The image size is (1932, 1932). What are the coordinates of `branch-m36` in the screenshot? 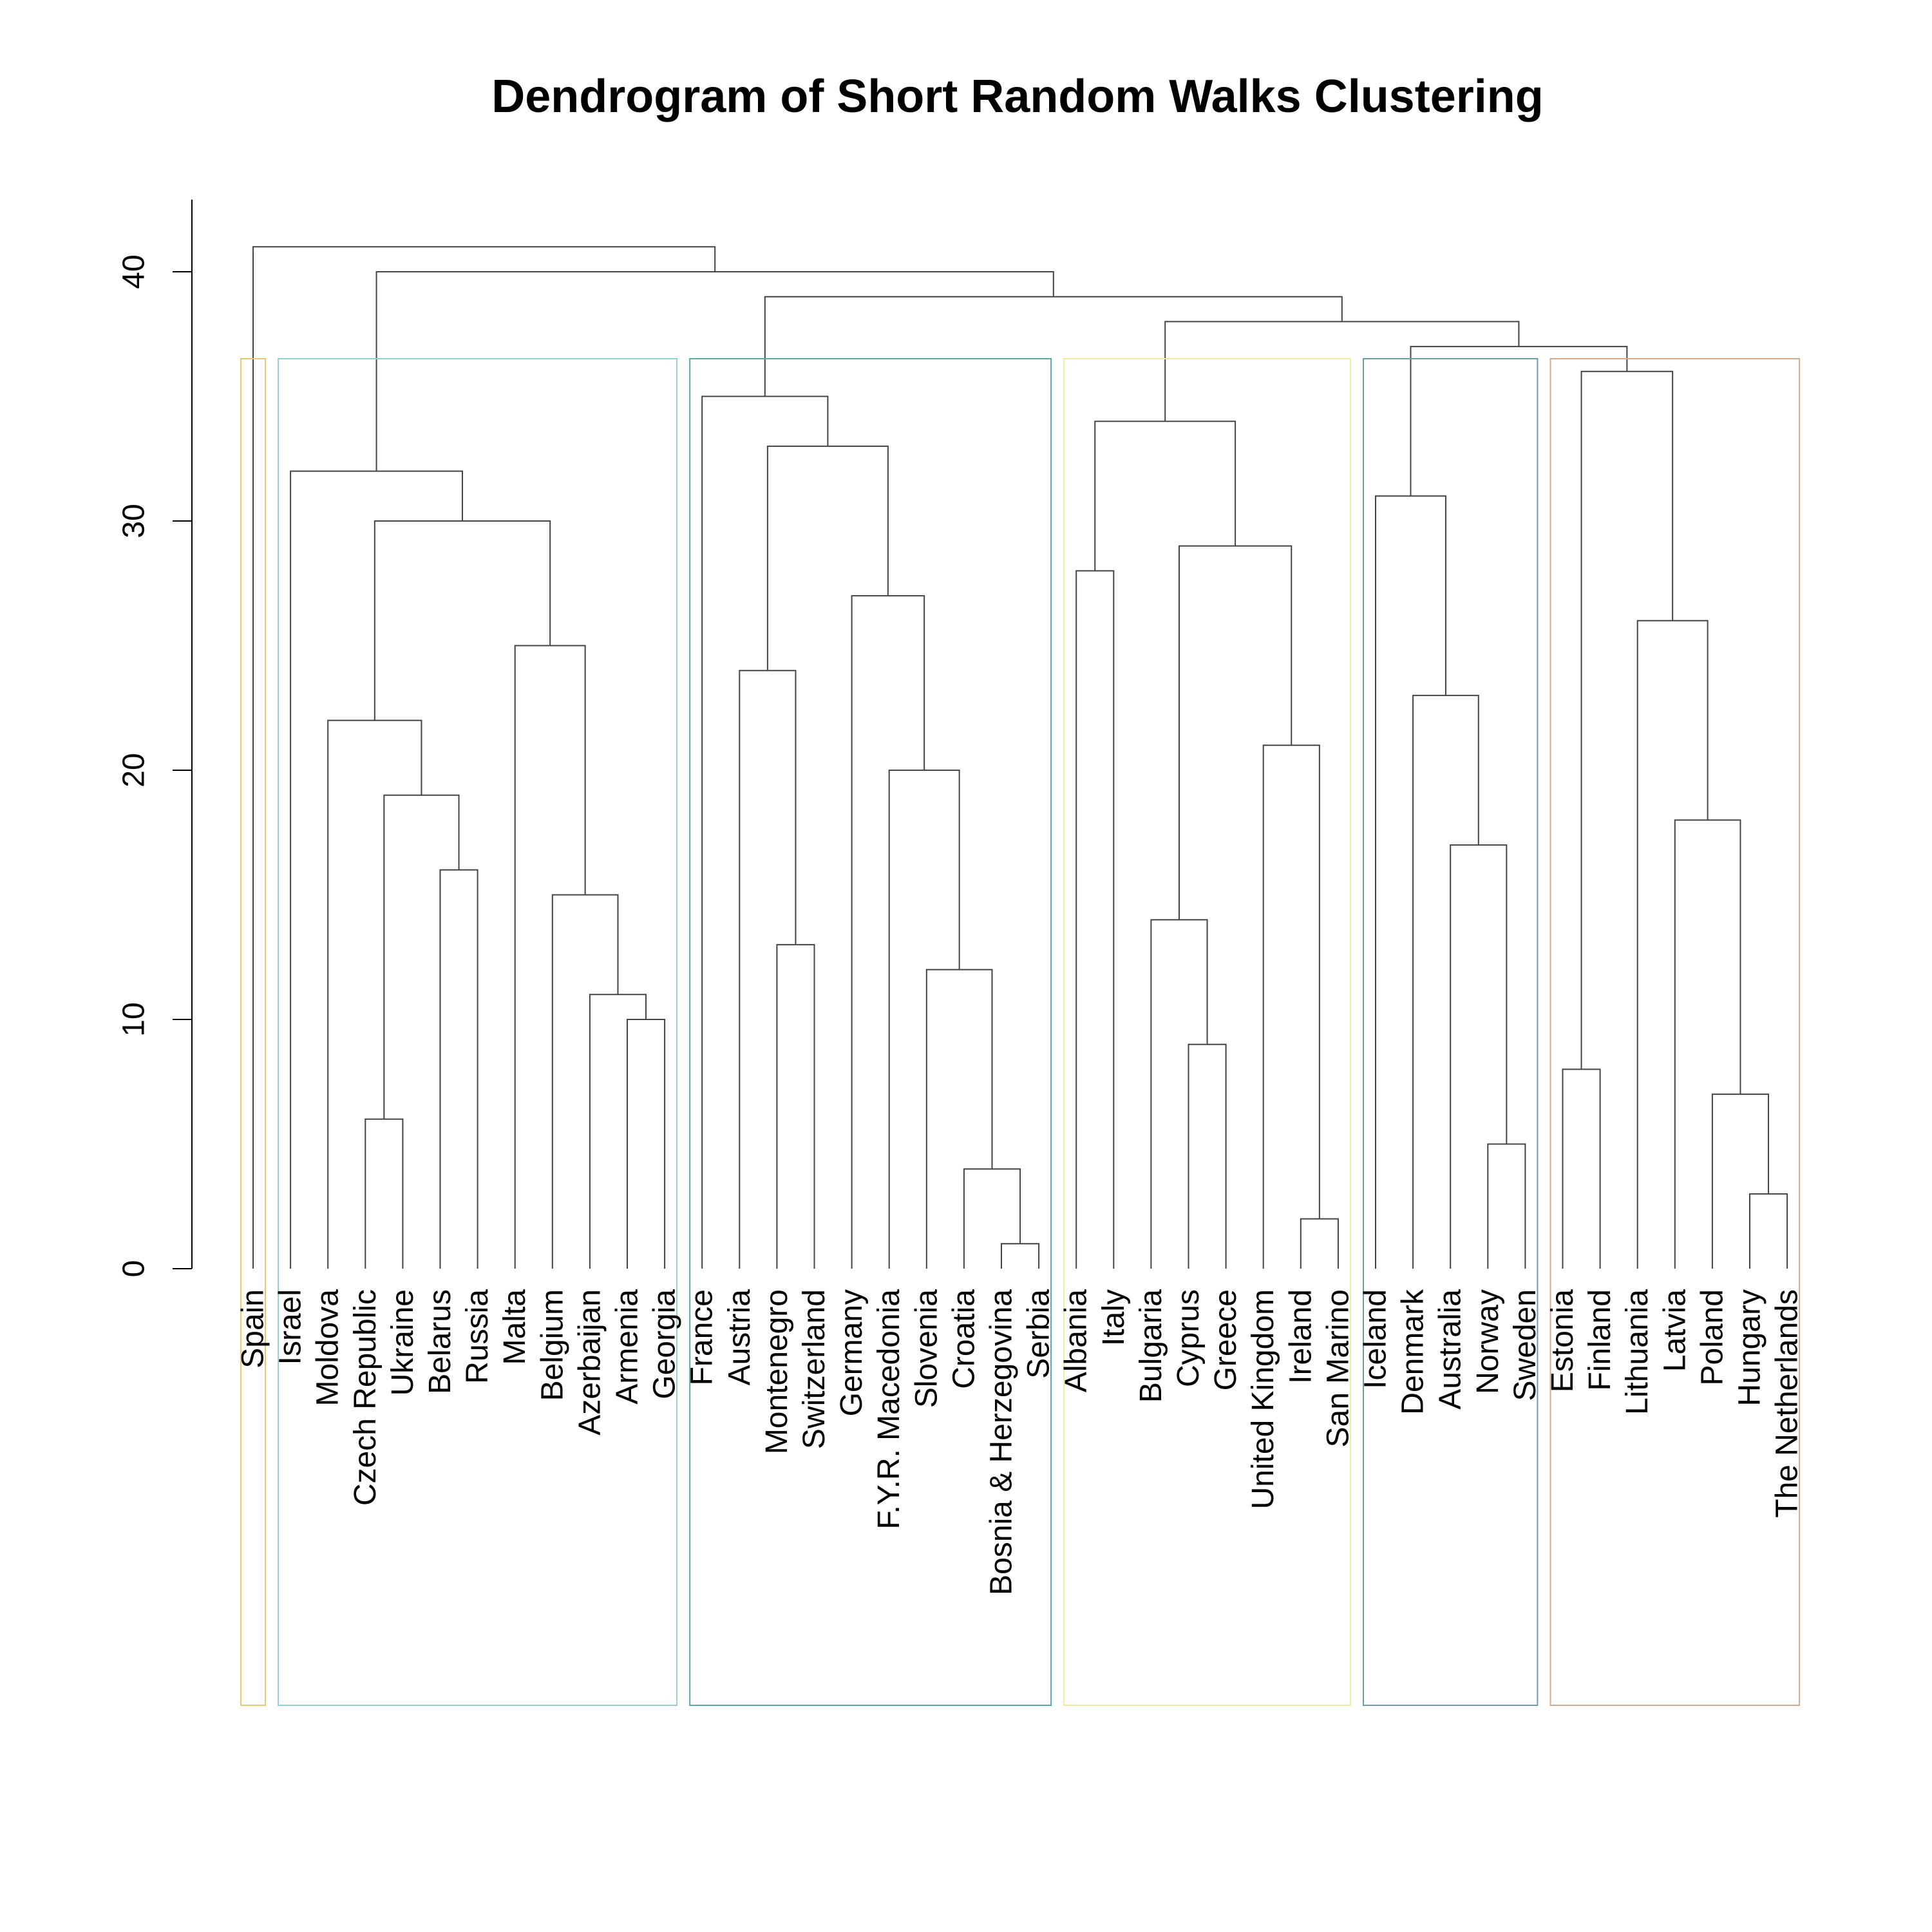 It's located at (1627, 720).